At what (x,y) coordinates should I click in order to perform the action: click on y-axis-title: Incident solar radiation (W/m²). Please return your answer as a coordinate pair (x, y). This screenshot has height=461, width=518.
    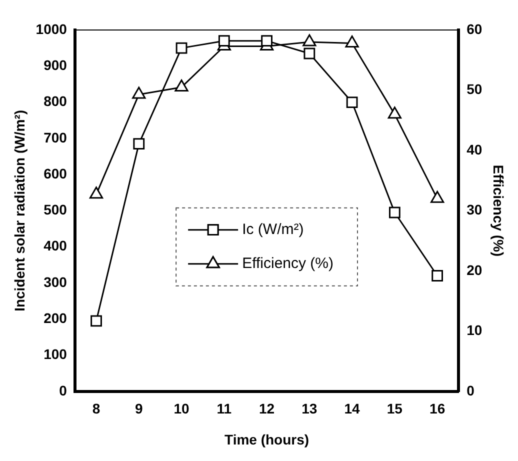
    Looking at the image, I should click on (19, 211).